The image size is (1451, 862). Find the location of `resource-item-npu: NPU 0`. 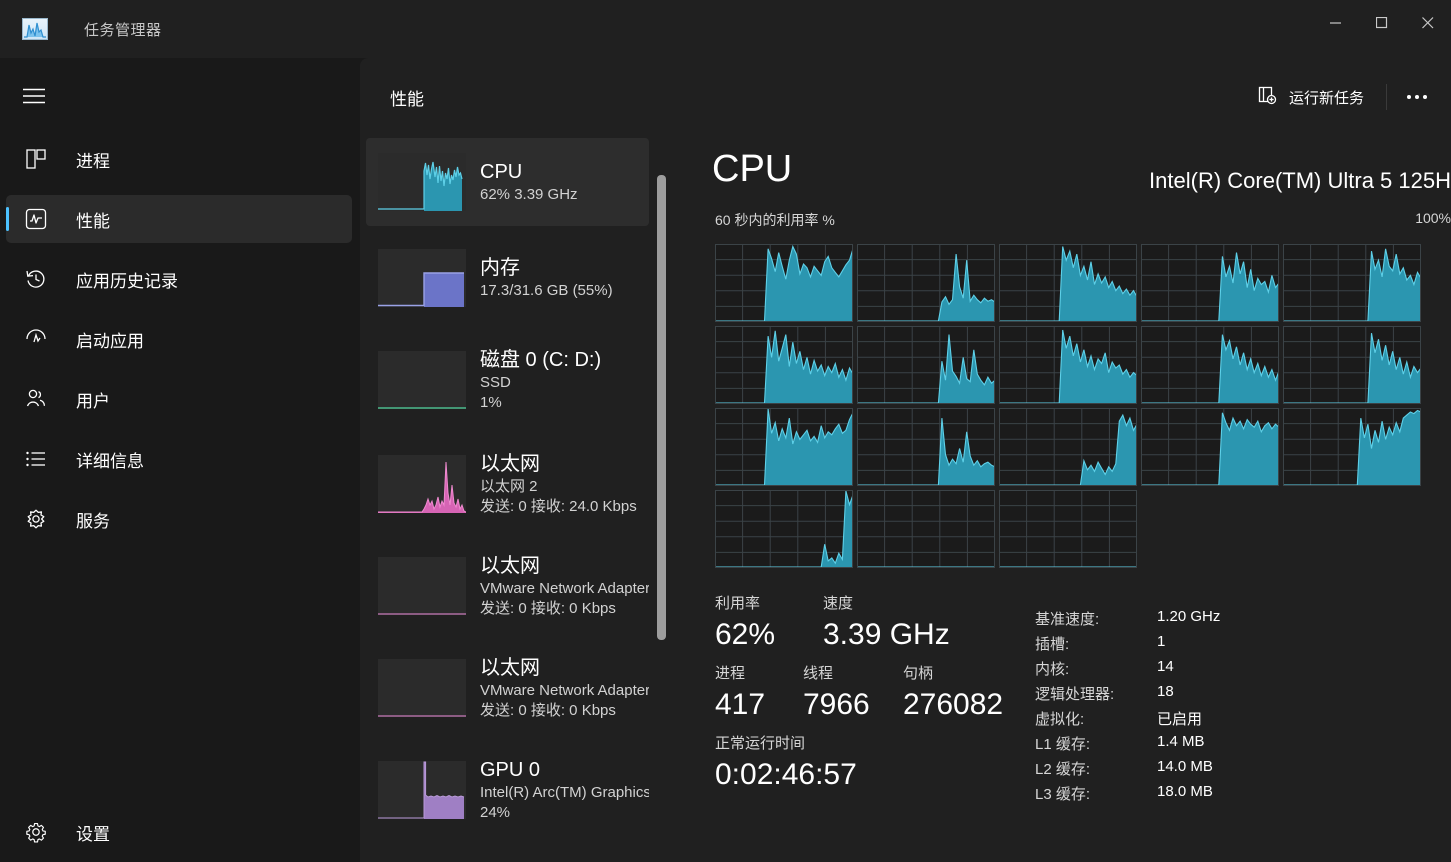

resource-item-npu: NPU 0 is located at coordinates (507, 852).